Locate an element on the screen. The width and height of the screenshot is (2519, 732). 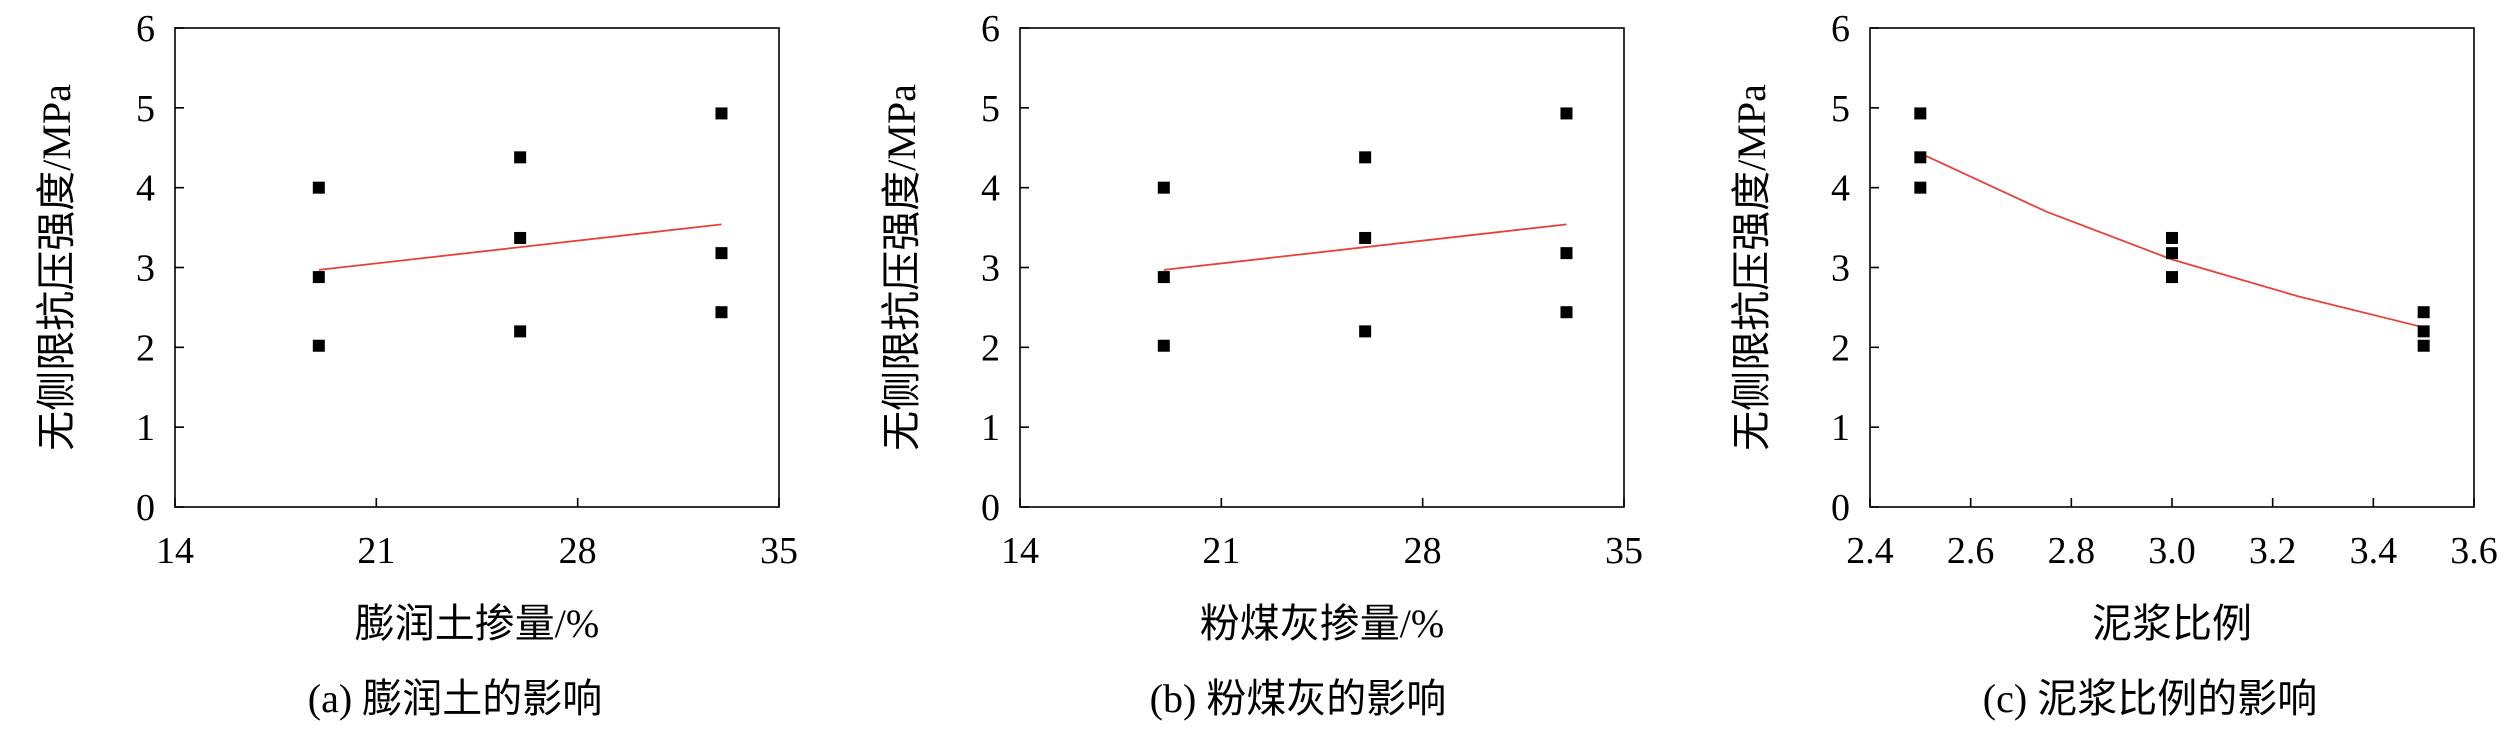
x-axis-label: 粉煤灰掺量/% is located at coordinates (1322, 623).